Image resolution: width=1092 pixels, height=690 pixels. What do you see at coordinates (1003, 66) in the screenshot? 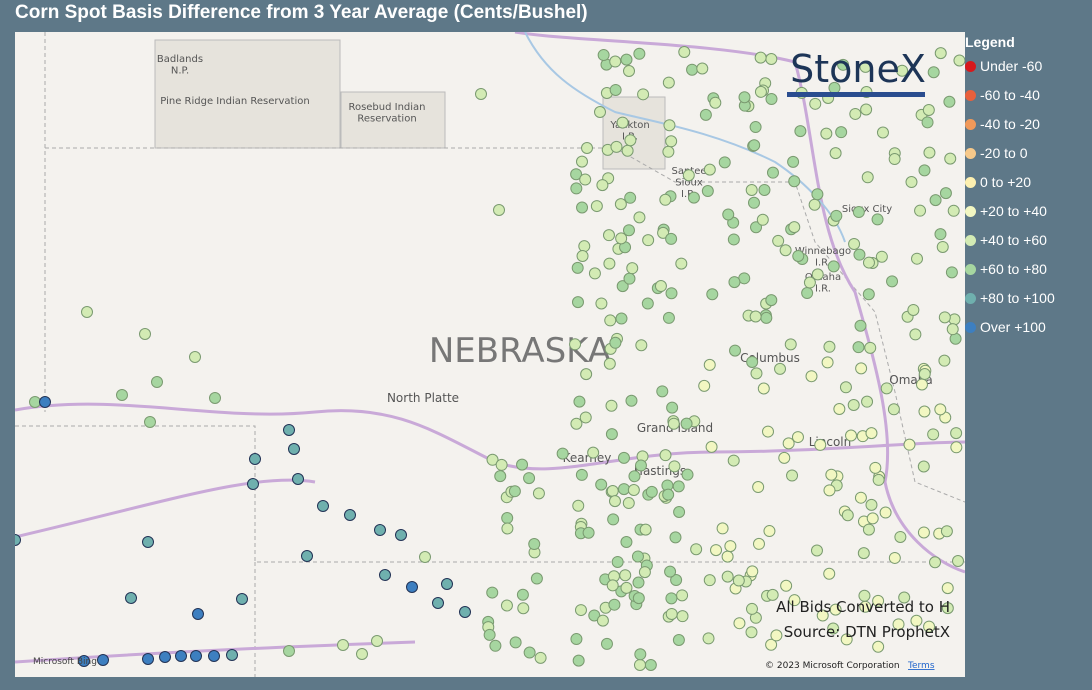
I see `legend-item: Under -60` at bounding box center [1003, 66].